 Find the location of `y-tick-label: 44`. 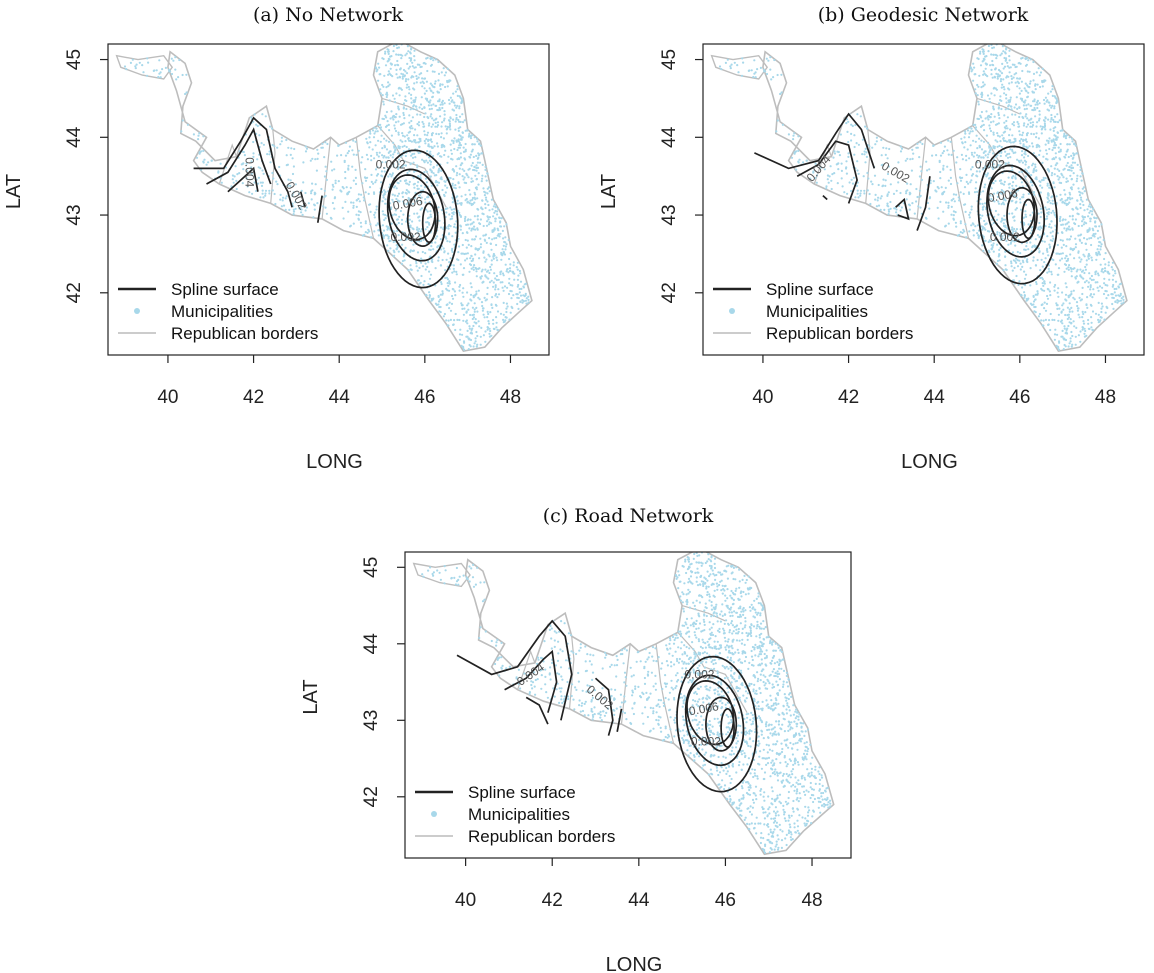

y-tick-label: 44 is located at coordinates (669, 137).